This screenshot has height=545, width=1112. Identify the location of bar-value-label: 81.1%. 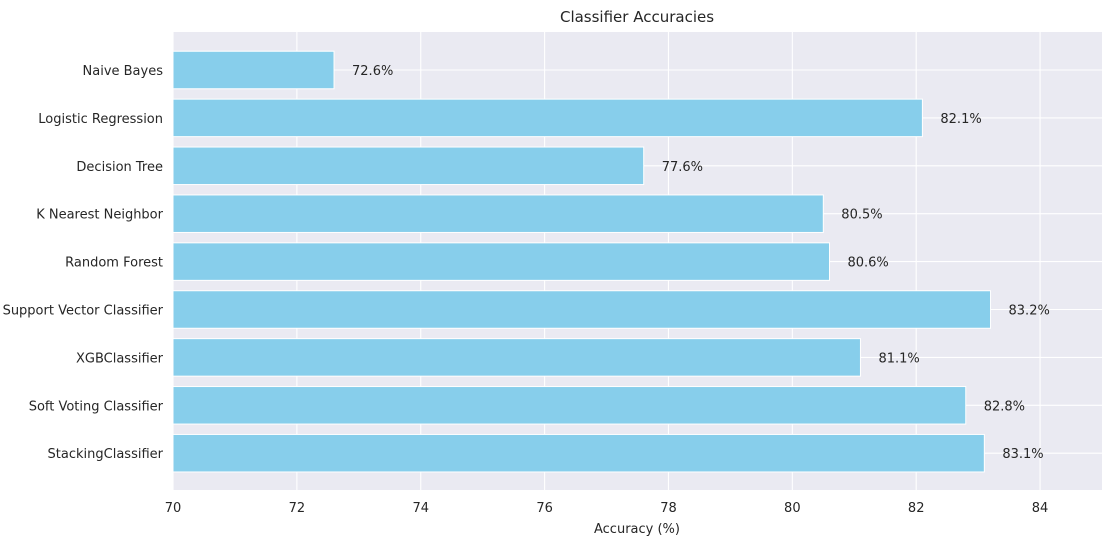
(898, 358).